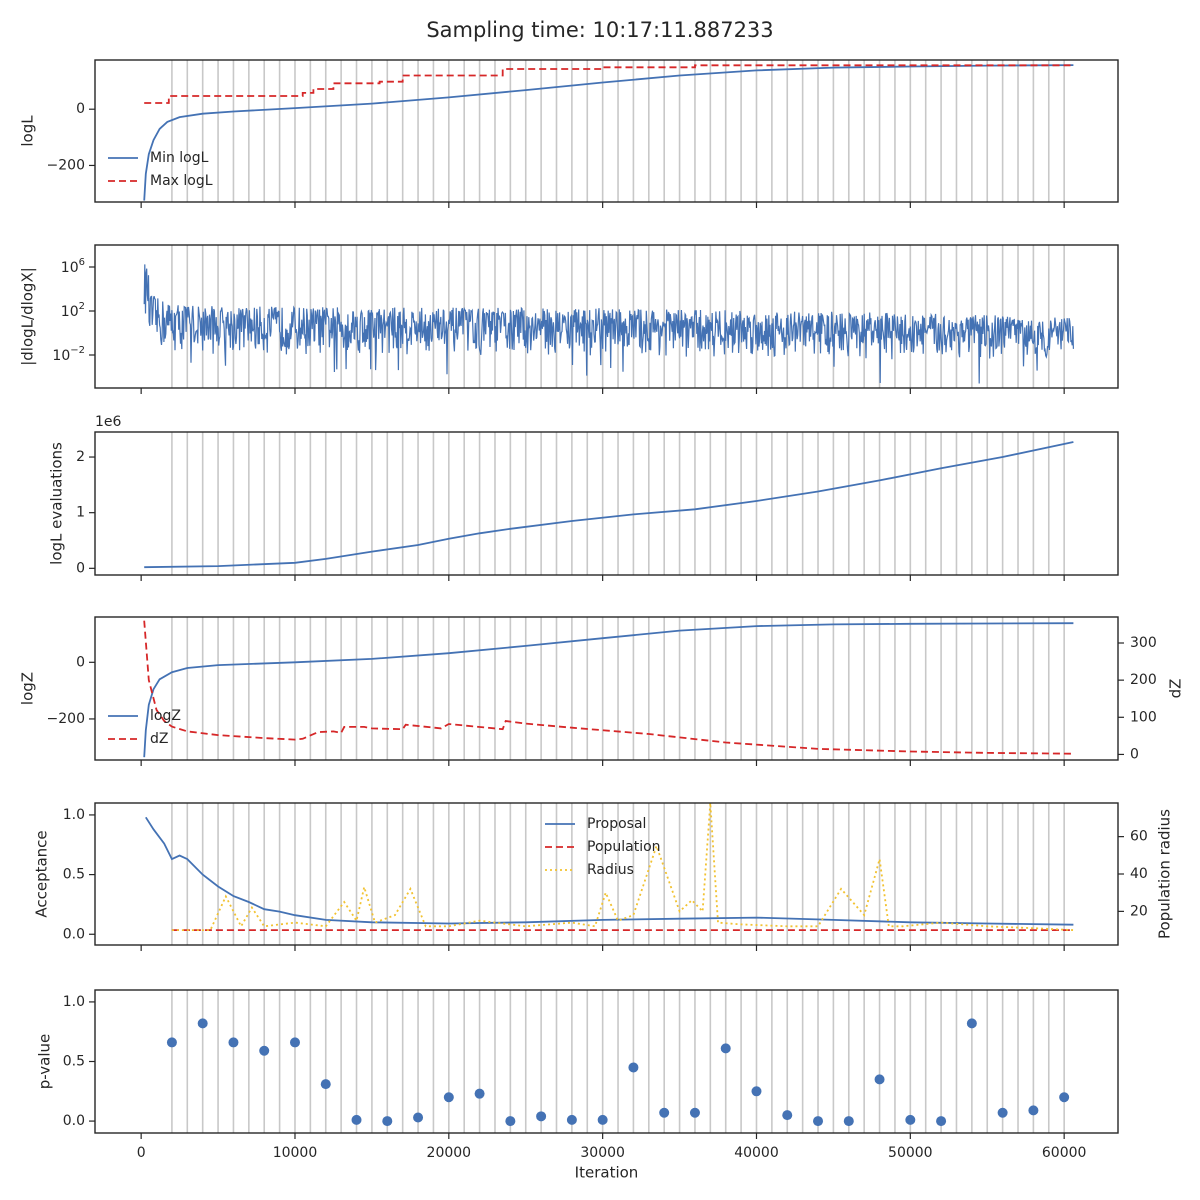 Image resolution: width=1200 pixels, height=1200 pixels. Describe the element at coordinates (144, 727) in the screenshot. I see `legend: logZ dZ` at that location.